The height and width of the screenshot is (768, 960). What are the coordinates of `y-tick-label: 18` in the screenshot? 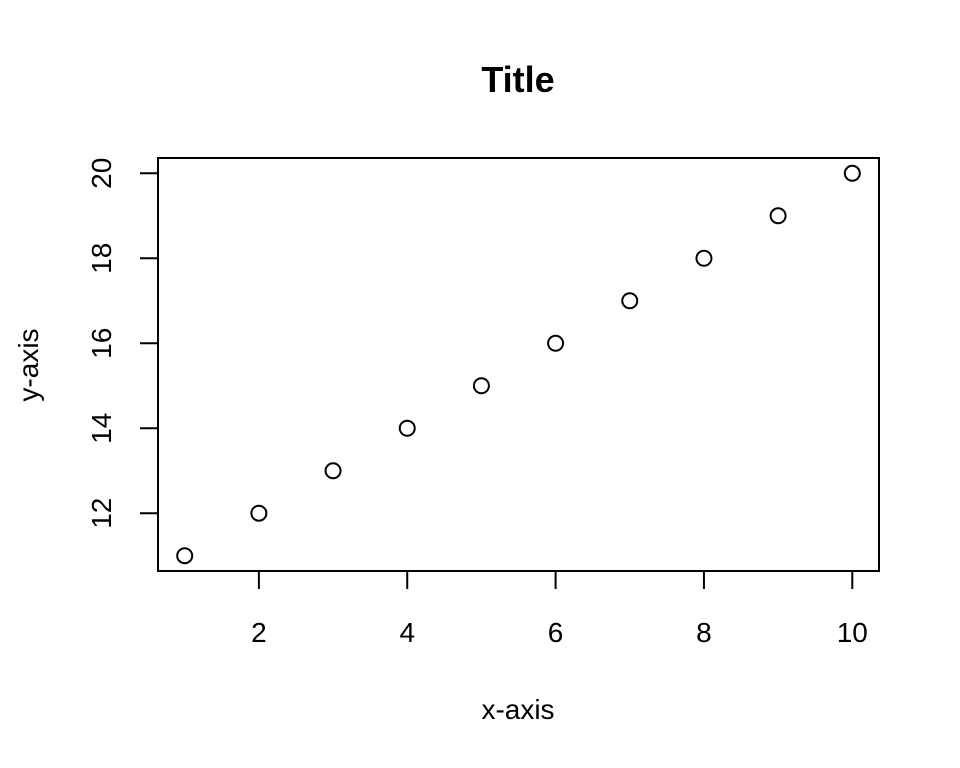 It's located at (101, 258).